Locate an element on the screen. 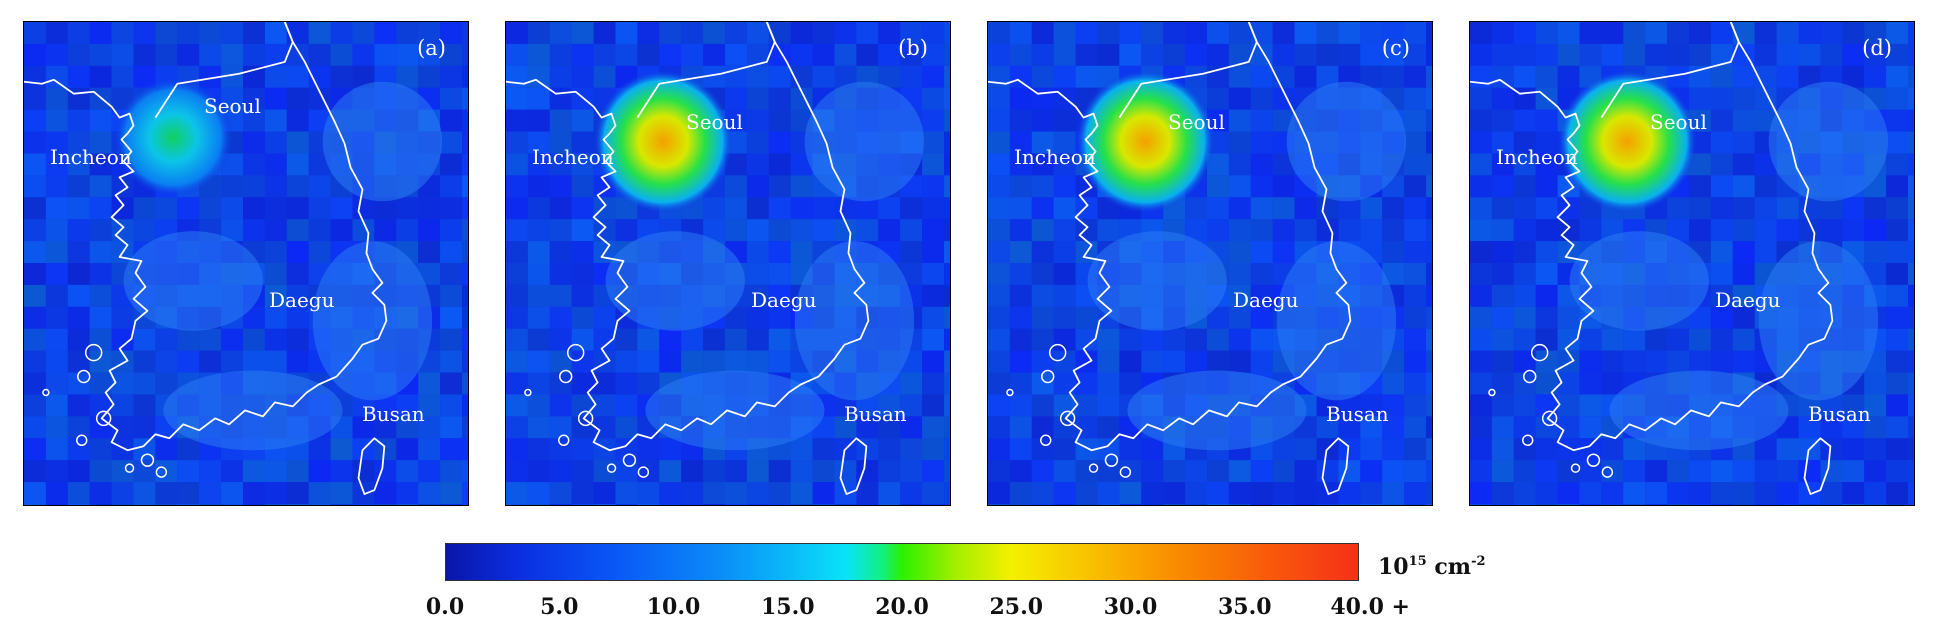  unit-base: 10 is located at coordinates (1393, 567).